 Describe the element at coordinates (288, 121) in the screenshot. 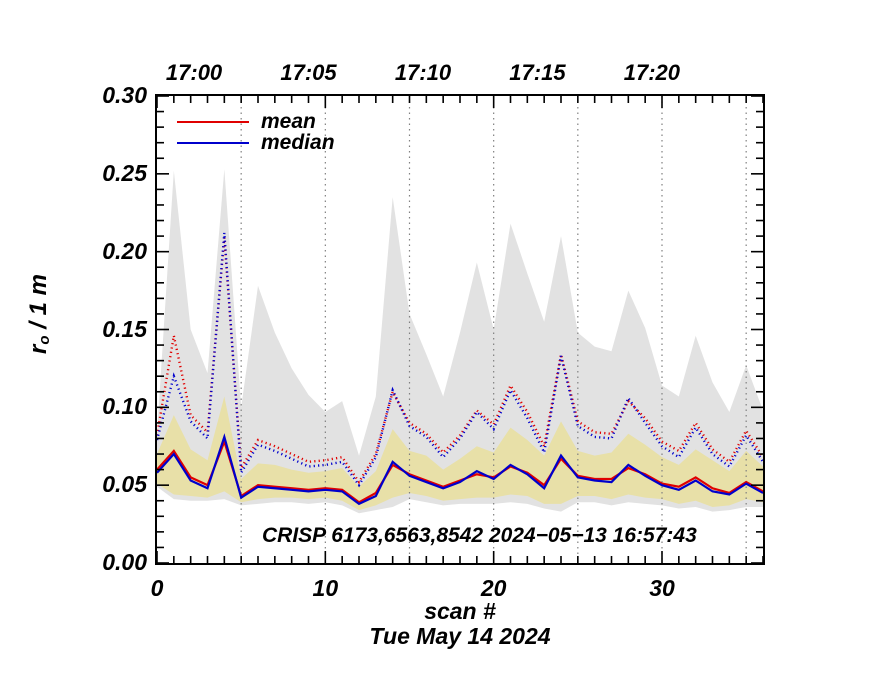

I see `legend-label-mean: mean` at that location.